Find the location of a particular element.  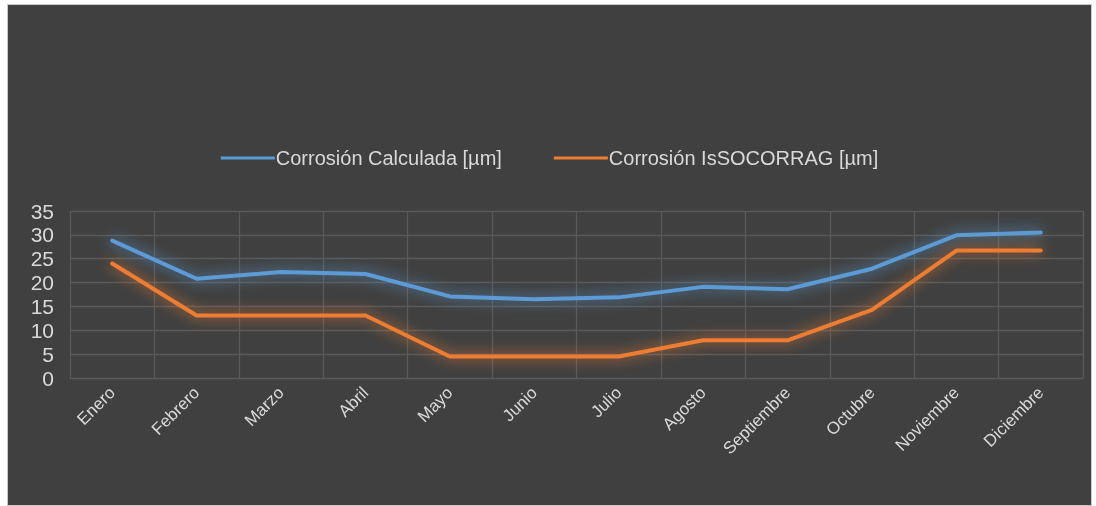

y-tick-label: 15 is located at coordinates (42, 306).